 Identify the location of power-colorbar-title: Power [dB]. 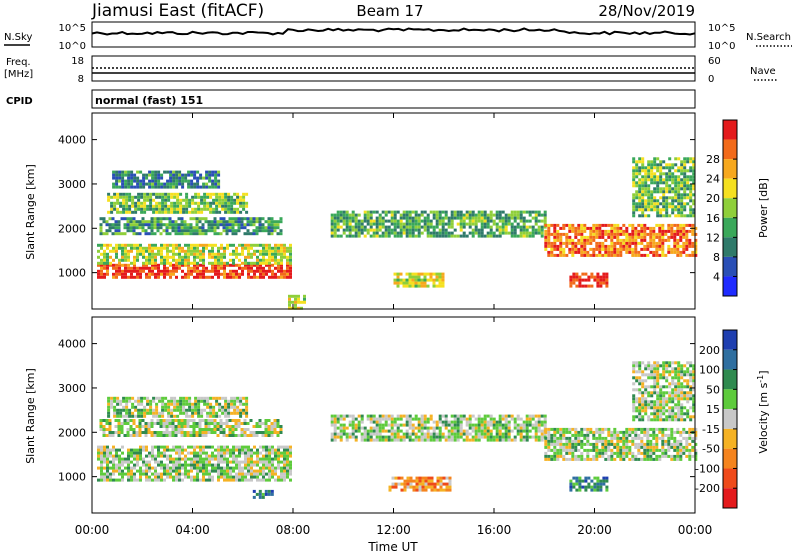
(763, 208).